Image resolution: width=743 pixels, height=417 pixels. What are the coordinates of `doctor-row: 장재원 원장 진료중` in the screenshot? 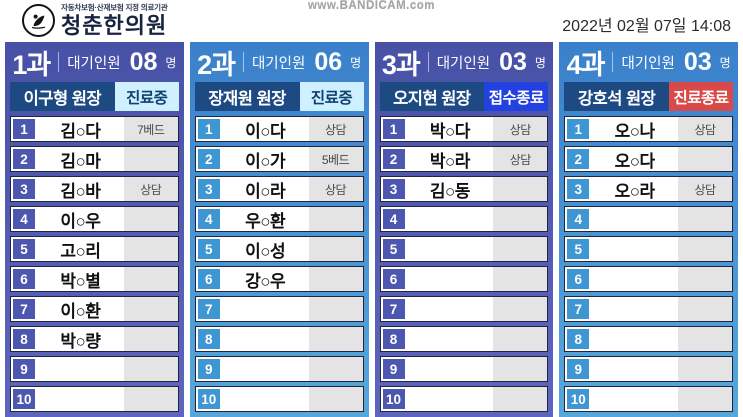 It's located at (279, 96).